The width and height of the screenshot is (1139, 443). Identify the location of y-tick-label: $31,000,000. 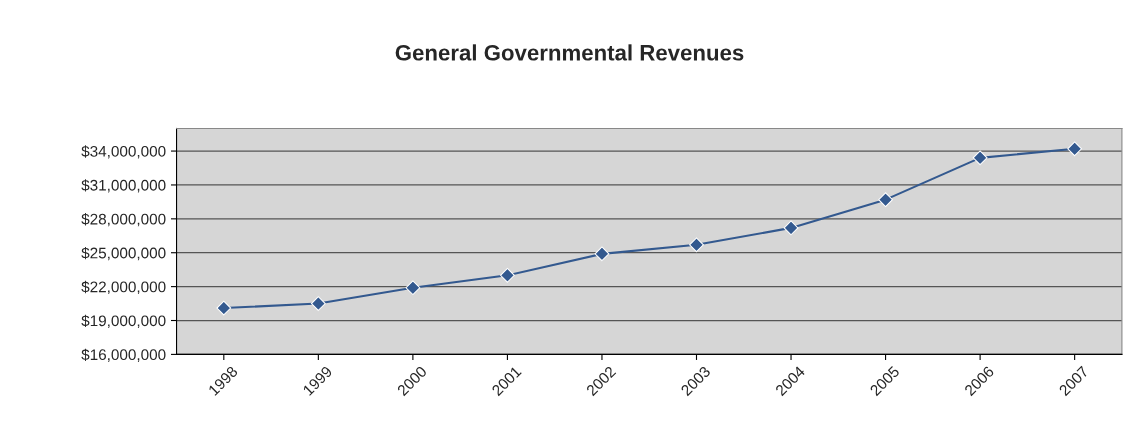
(123, 186).